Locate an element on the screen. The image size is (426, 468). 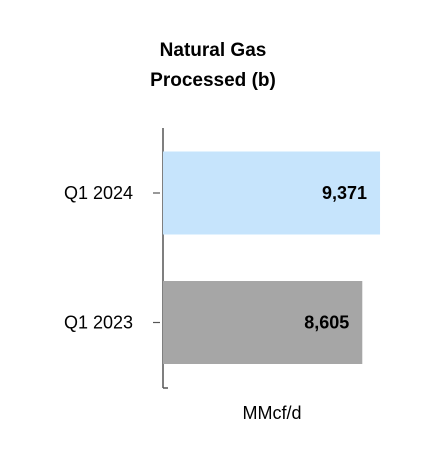
y-tick-label: Q1 2023 is located at coordinates (98, 322).